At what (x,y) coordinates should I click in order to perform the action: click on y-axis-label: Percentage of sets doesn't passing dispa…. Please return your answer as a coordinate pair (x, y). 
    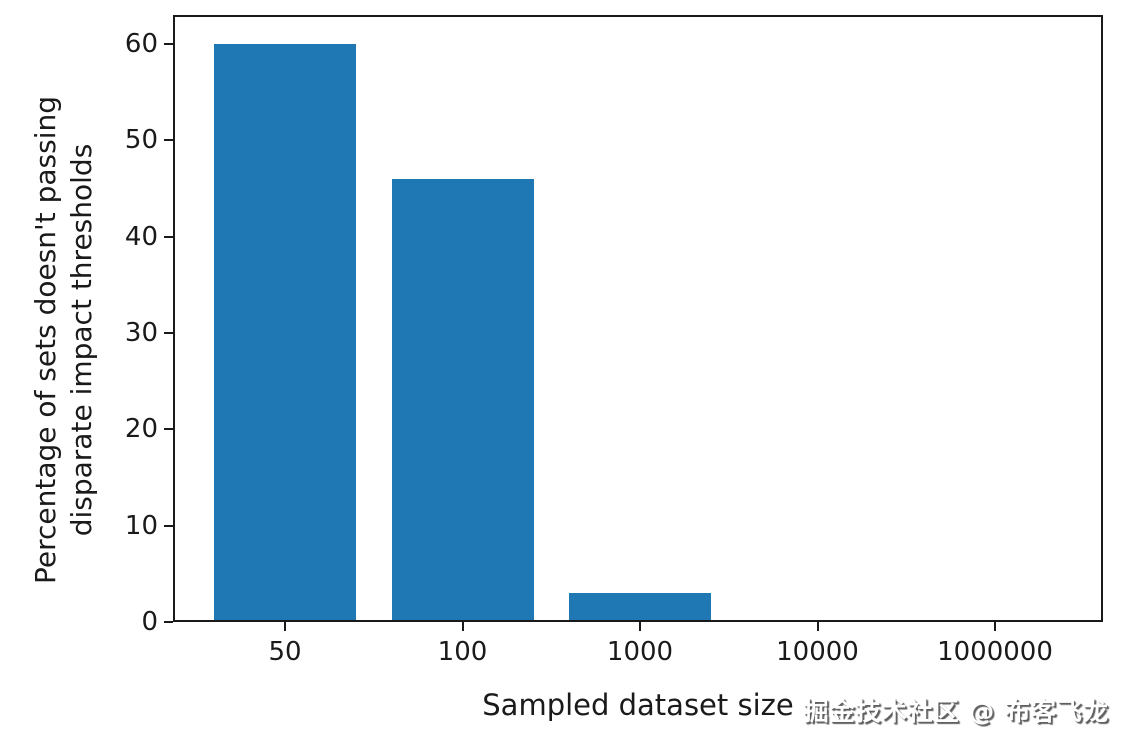
    Looking at the image, I should click on (64, 340).